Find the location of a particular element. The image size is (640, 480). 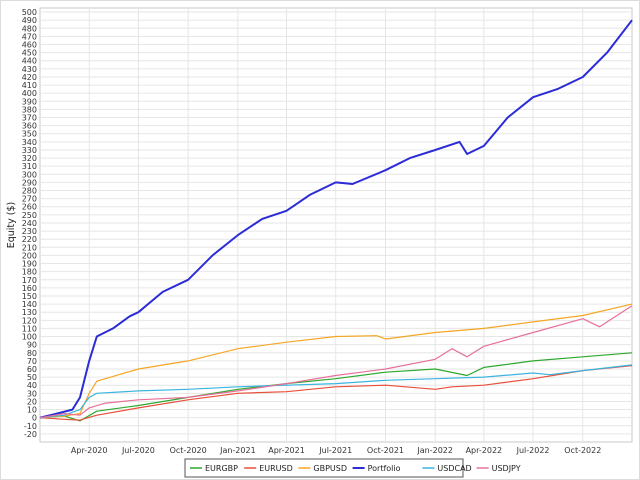

legend-label-eurgbp: EURGBP is located at coordinates (221, 468).